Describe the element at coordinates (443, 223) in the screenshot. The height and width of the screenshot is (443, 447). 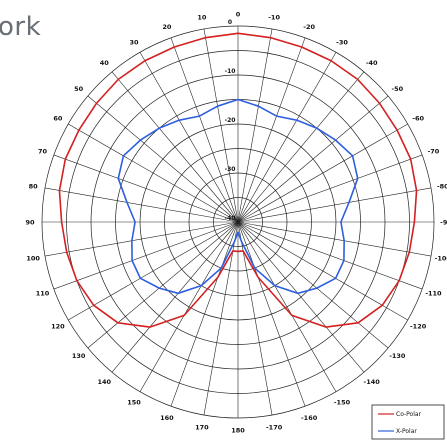
I see `angle-tick-label: -90` at that location.